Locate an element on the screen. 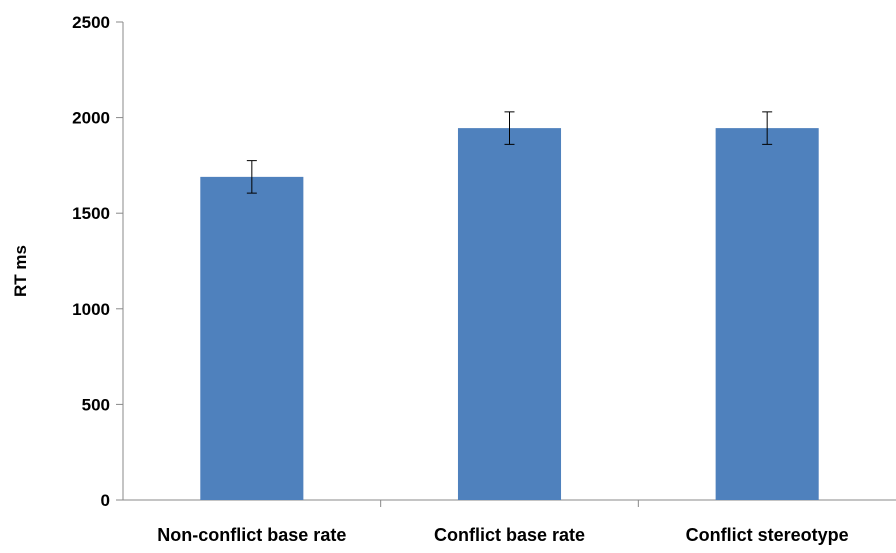  category-label: Conflict stereotype is located at coordinates (767, 535).